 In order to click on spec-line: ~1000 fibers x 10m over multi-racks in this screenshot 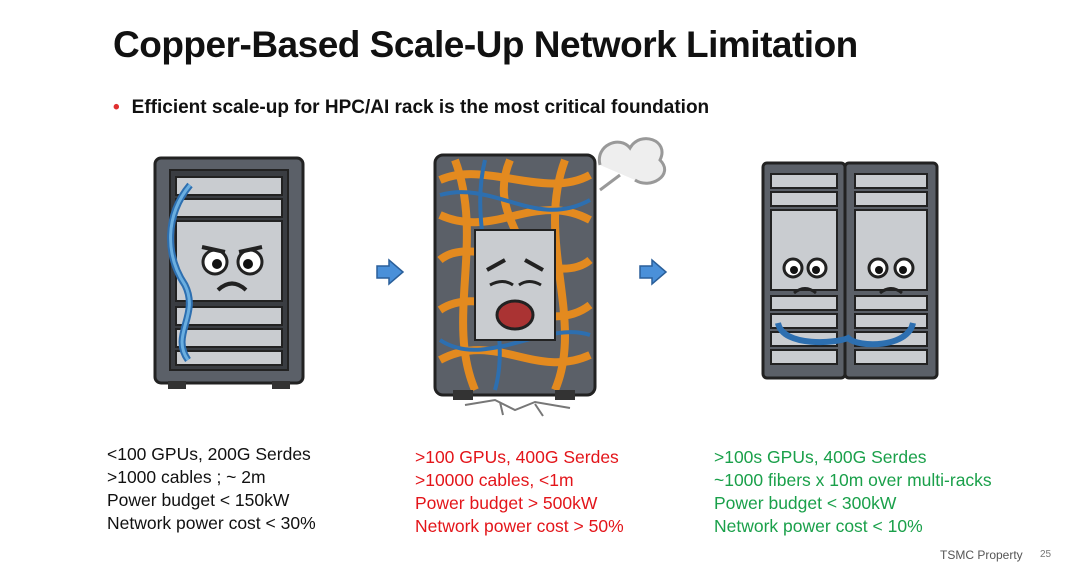, I will do `click(853, 480)`.